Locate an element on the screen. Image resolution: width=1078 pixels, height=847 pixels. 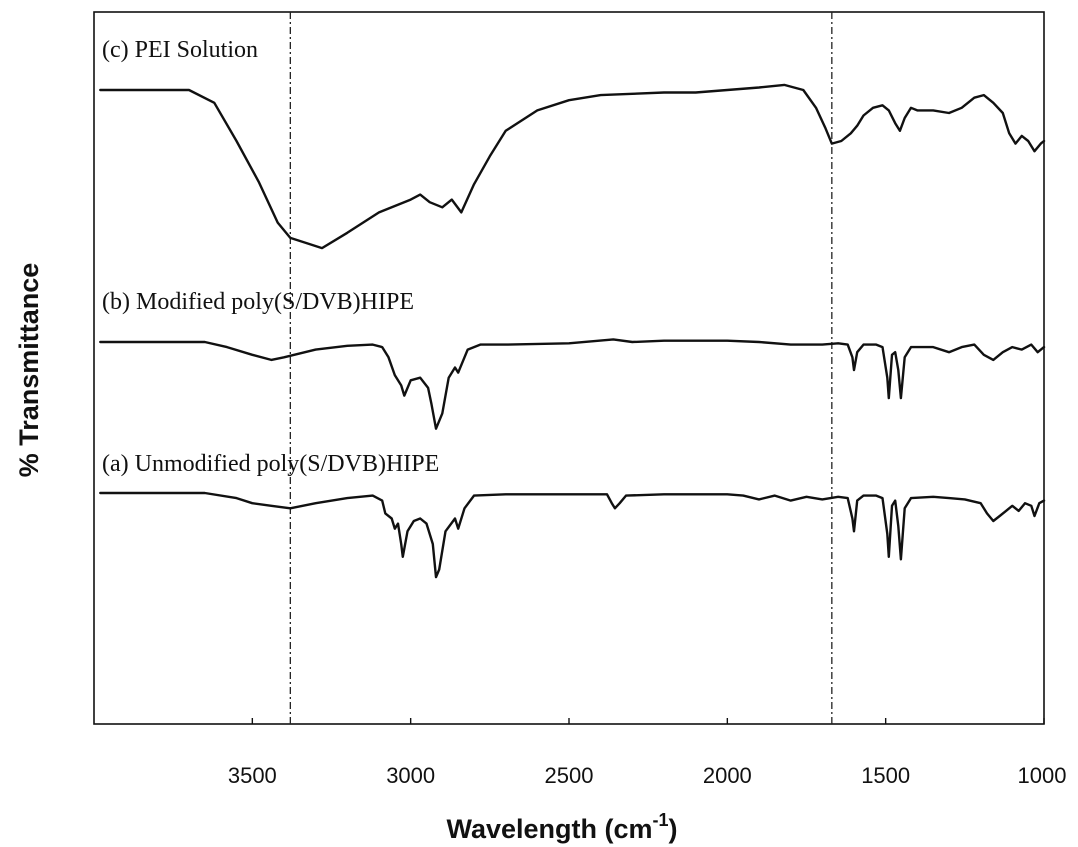
x-tick-label: 1000 is located at coordinates (1042, 775).